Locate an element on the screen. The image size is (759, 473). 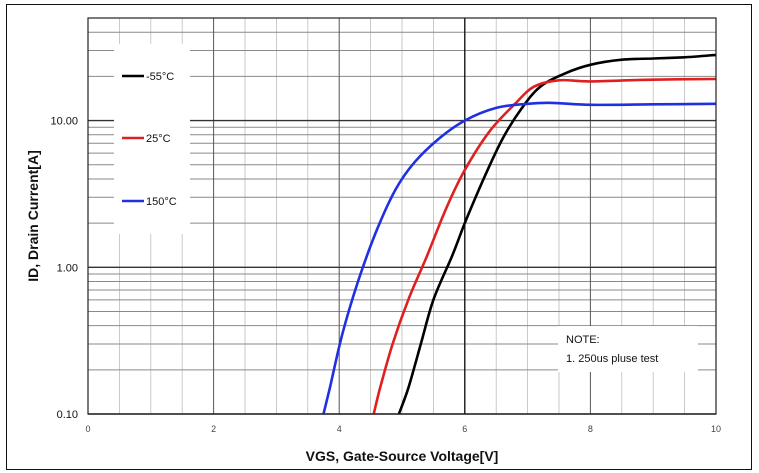
x-tick-label: 0 is located at coordinates (87, 429).